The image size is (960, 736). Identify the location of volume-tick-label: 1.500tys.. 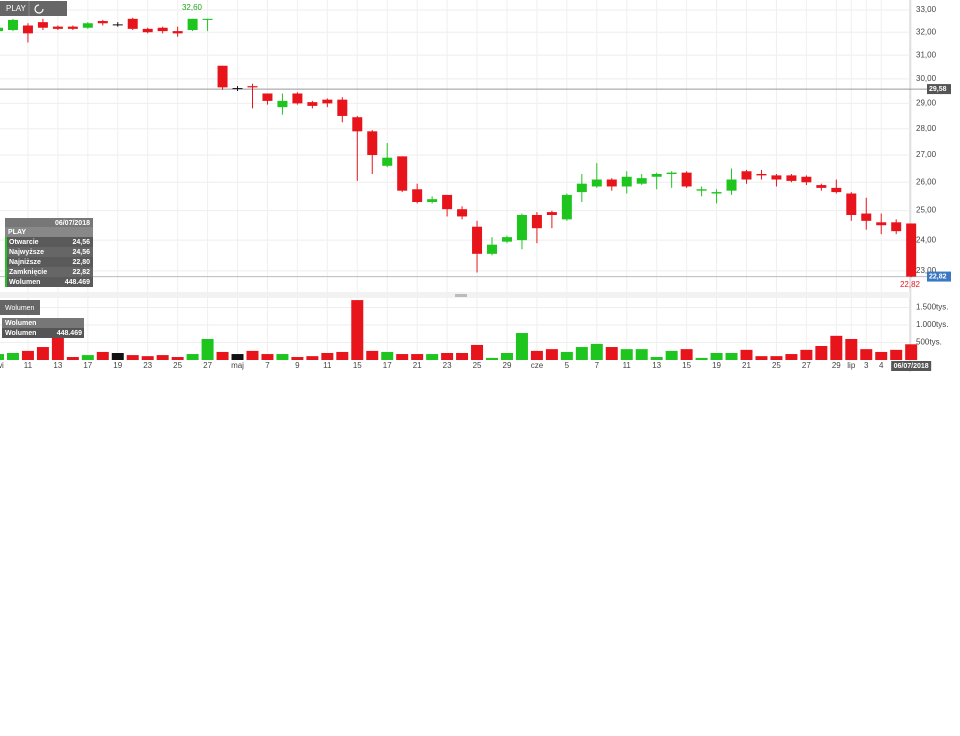
(932, 307).